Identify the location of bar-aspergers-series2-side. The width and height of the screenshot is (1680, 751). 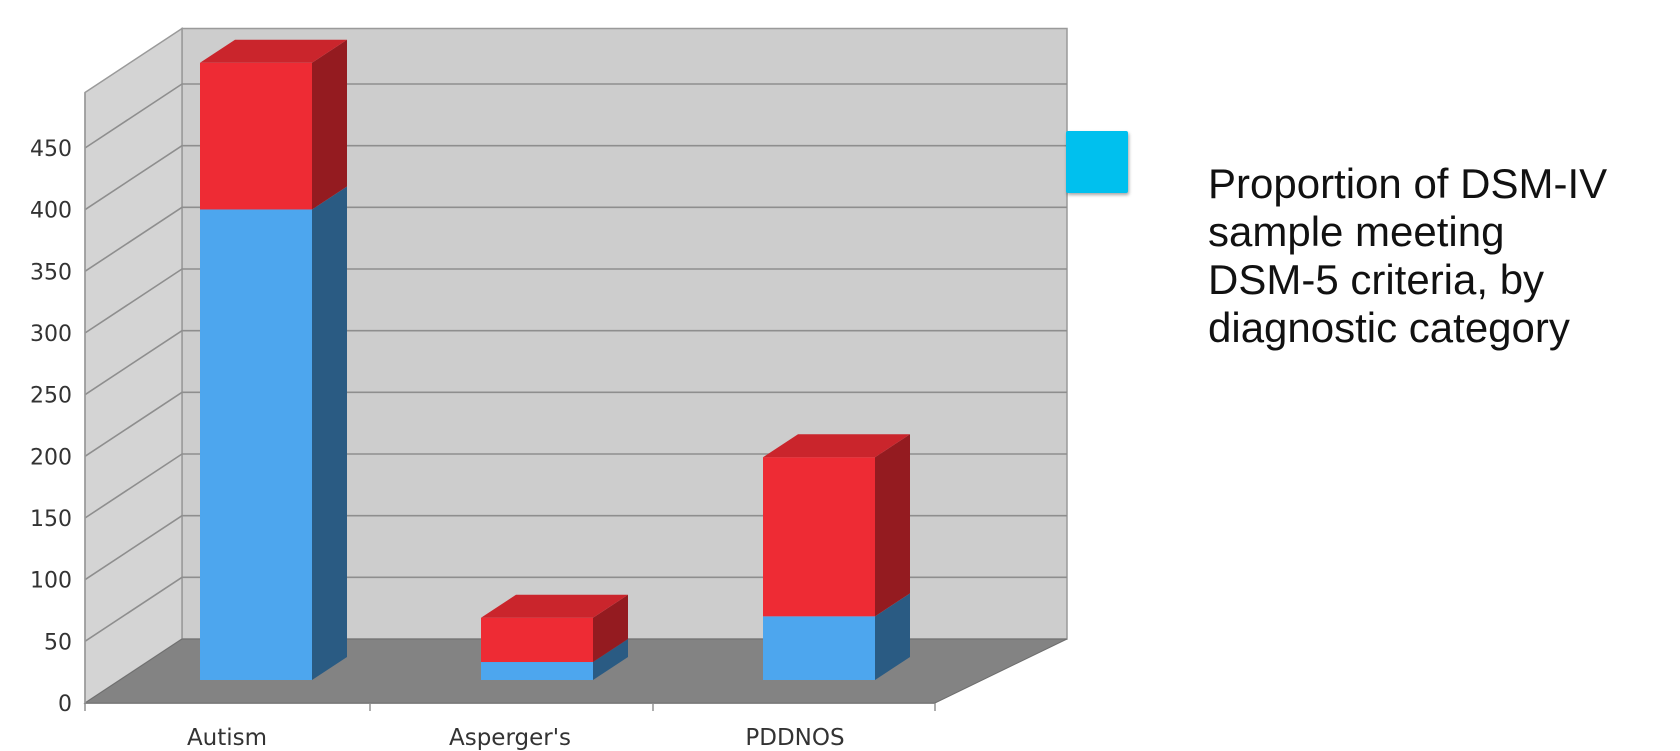
(610, 628).